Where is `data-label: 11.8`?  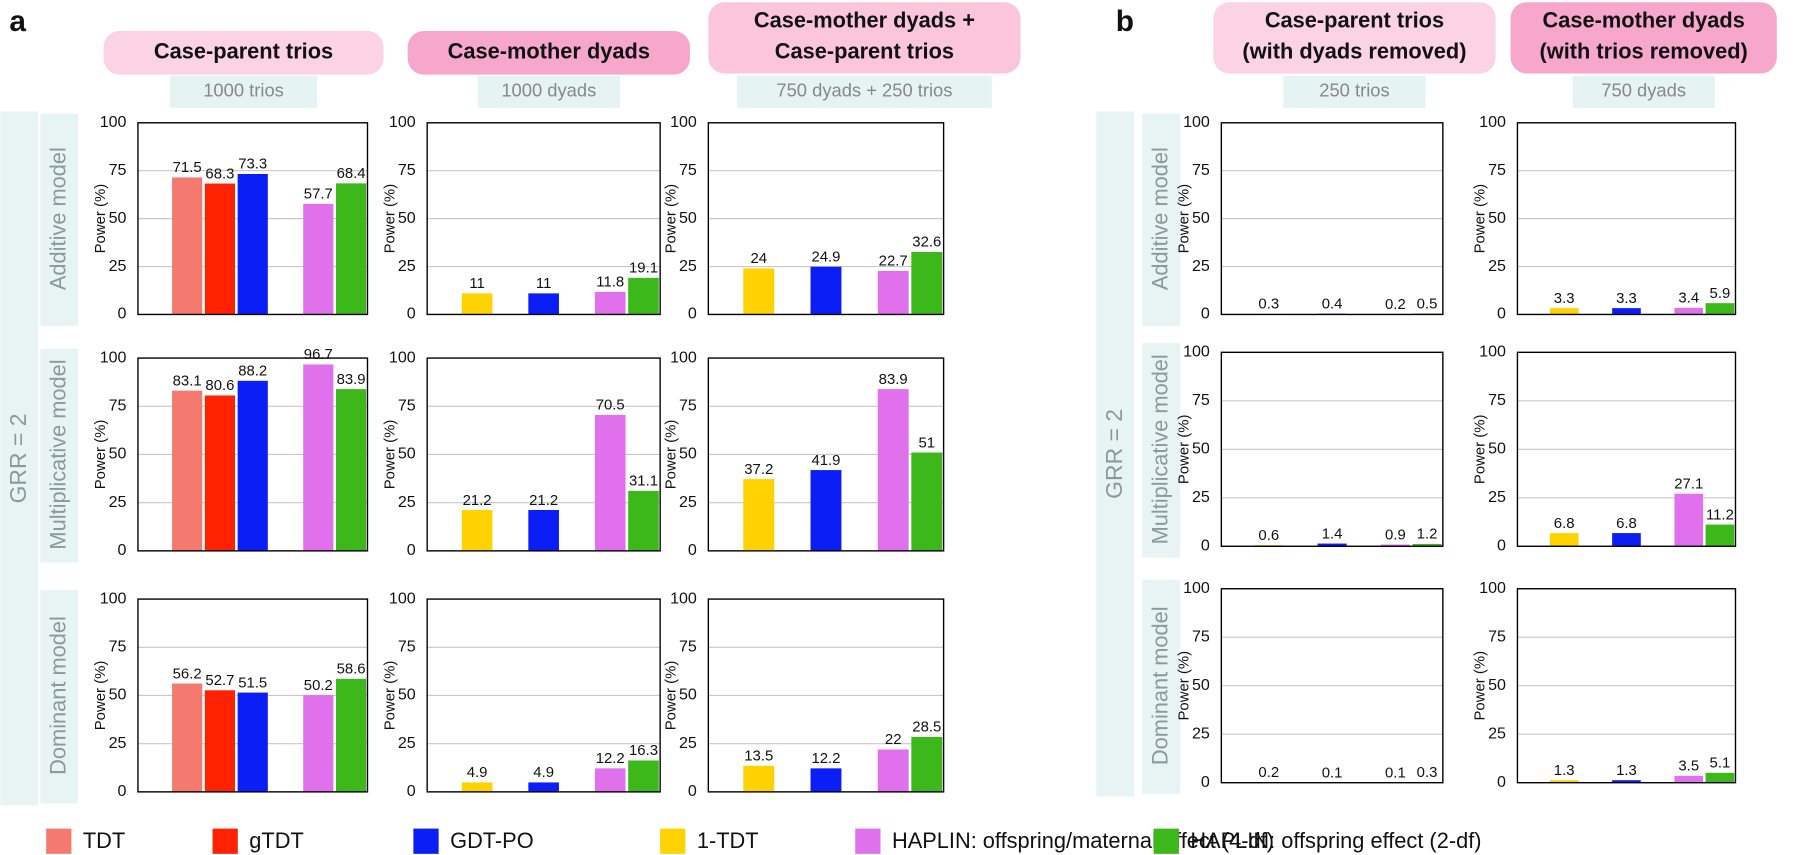
data-label: 11.8 is located at coordinates (610, 283).